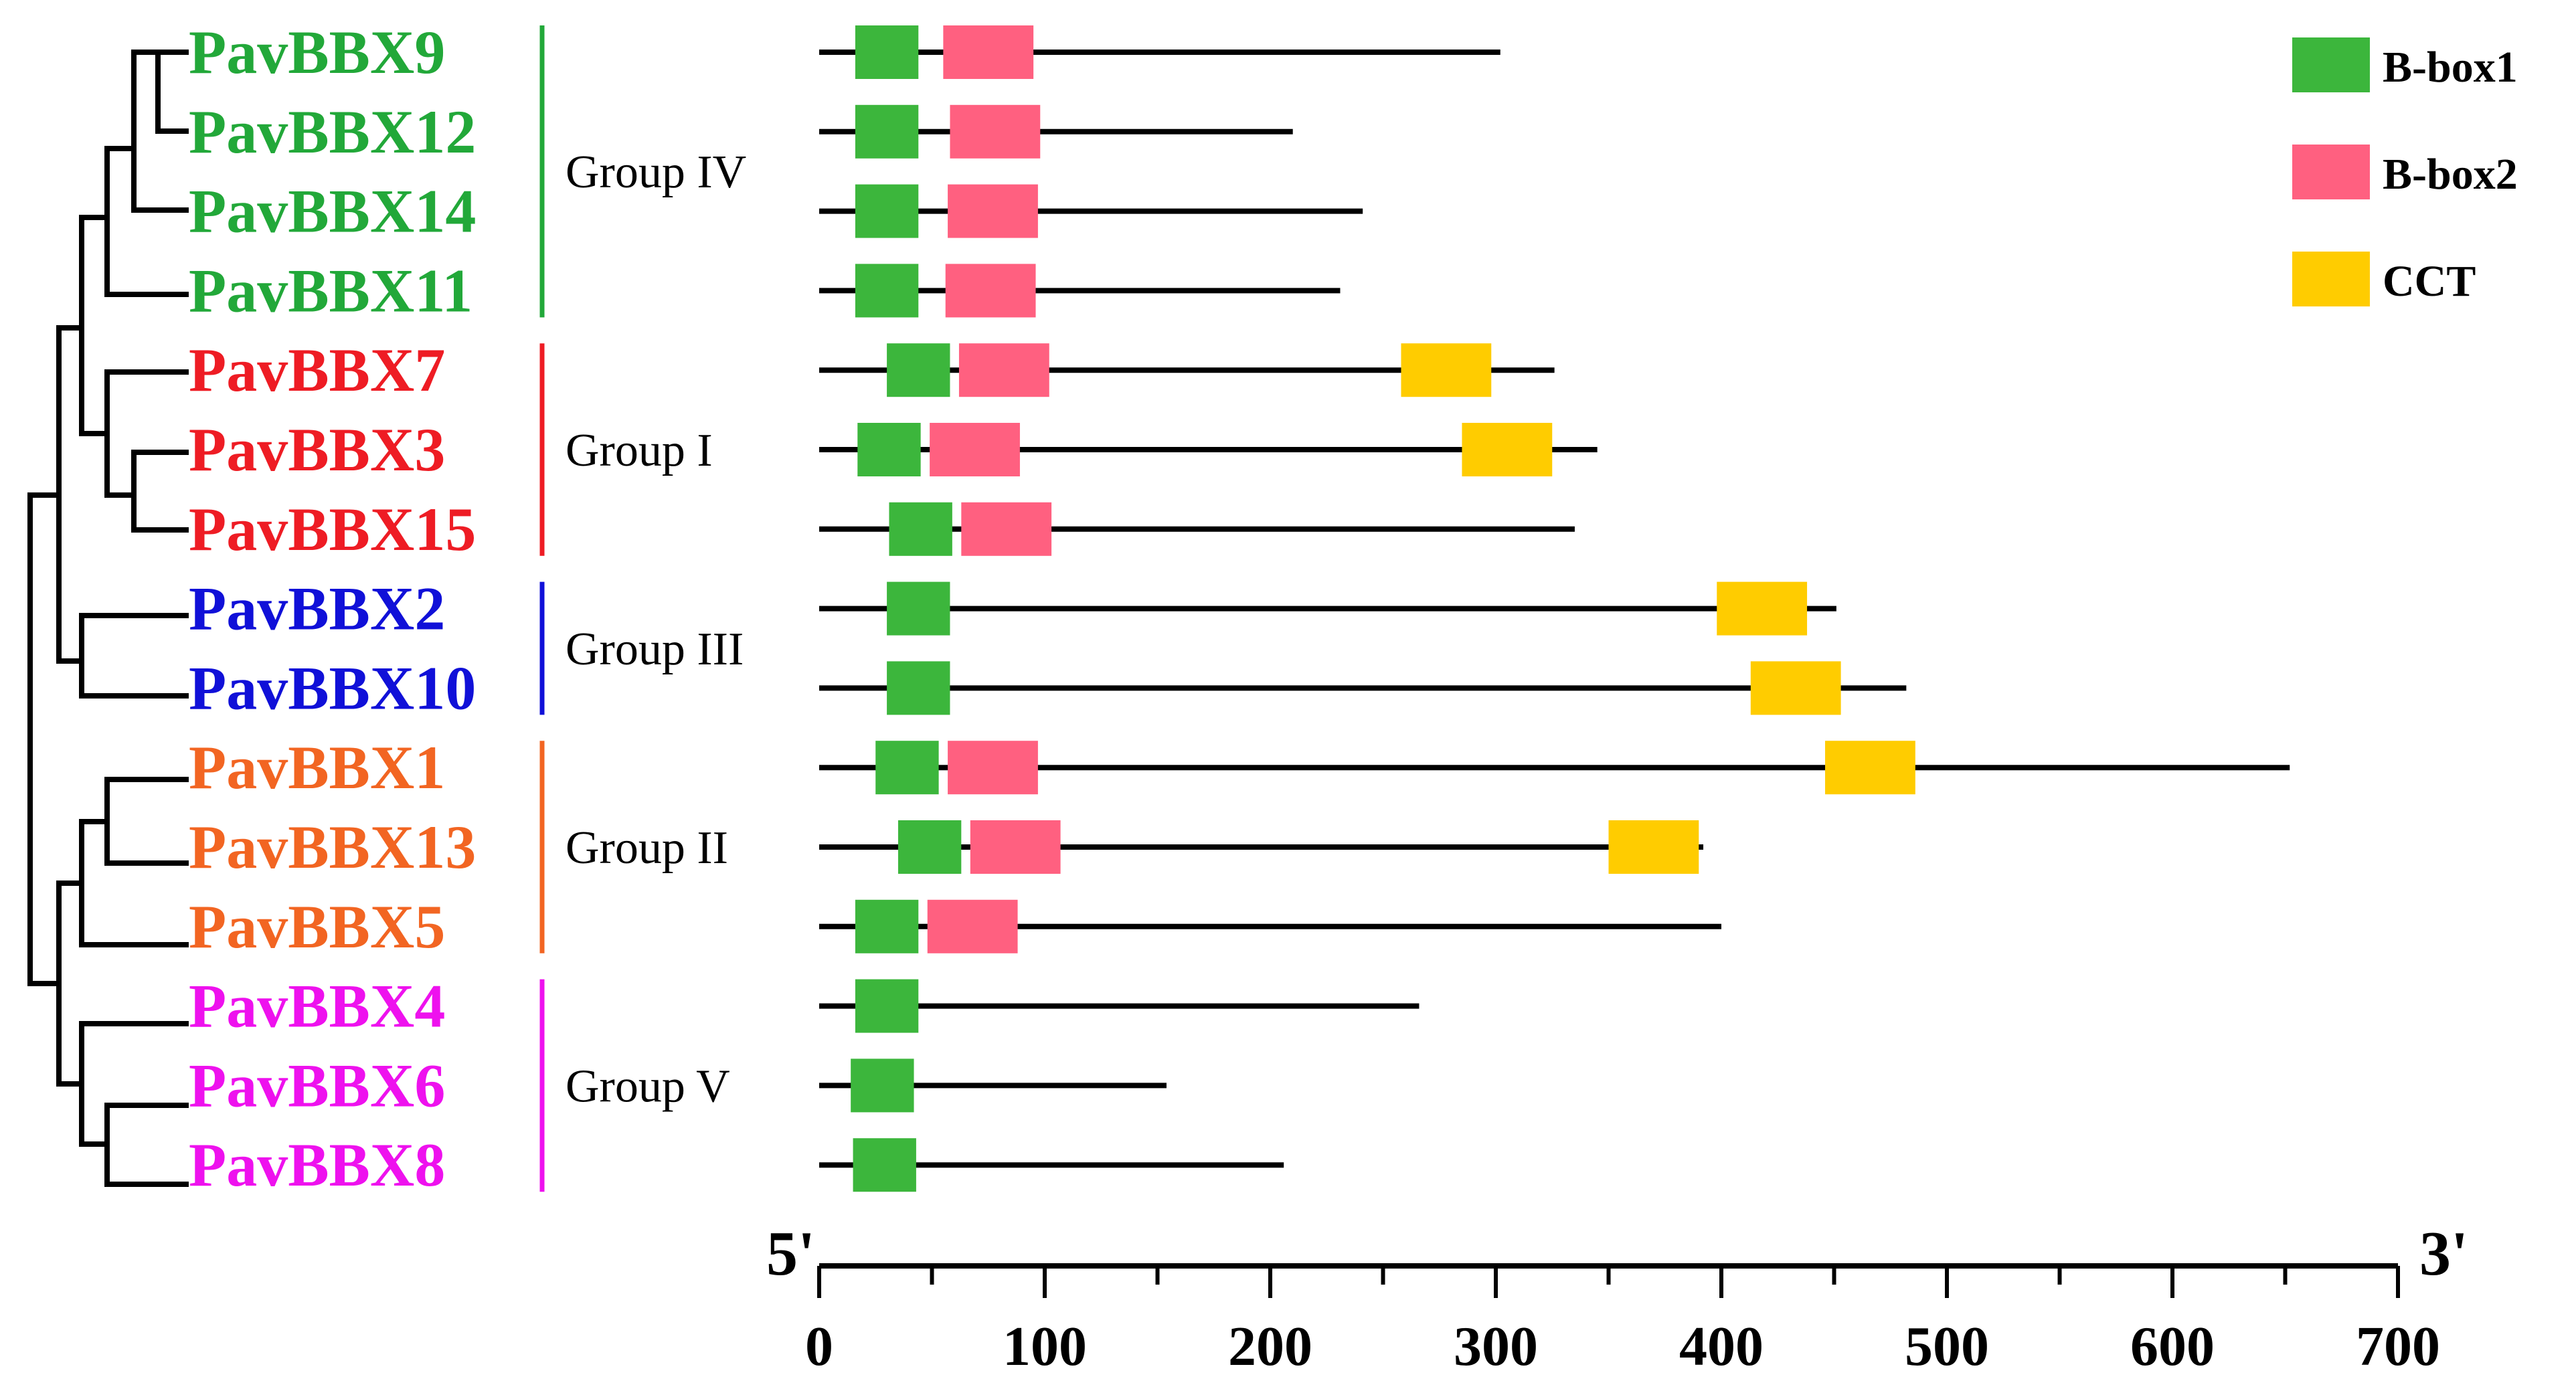  Describe the element at coordinates (790, 1254) in the screenshot. I see `axis-start-label: 5'` at that location.